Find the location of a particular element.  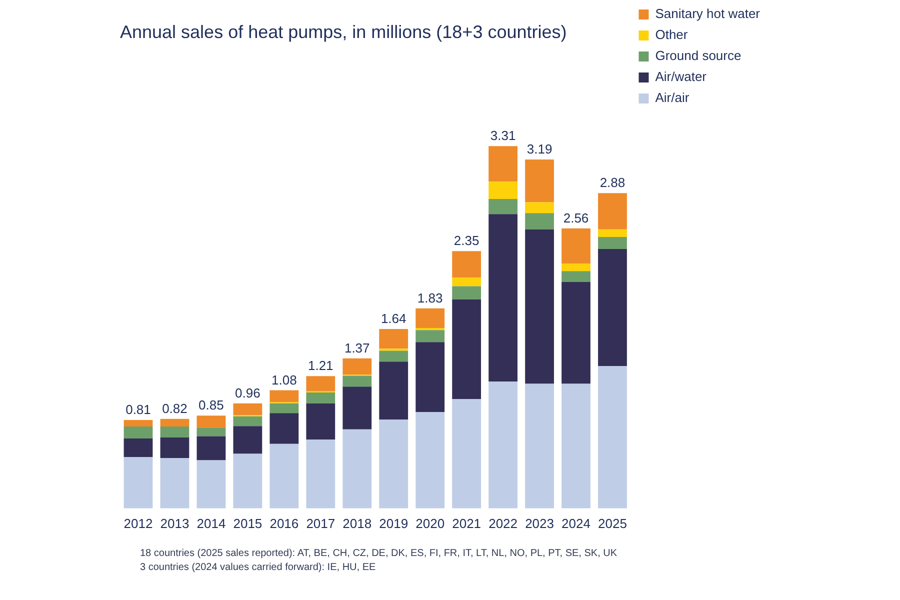

x-tick-label: 2012 is located at coordinates (138, 523).